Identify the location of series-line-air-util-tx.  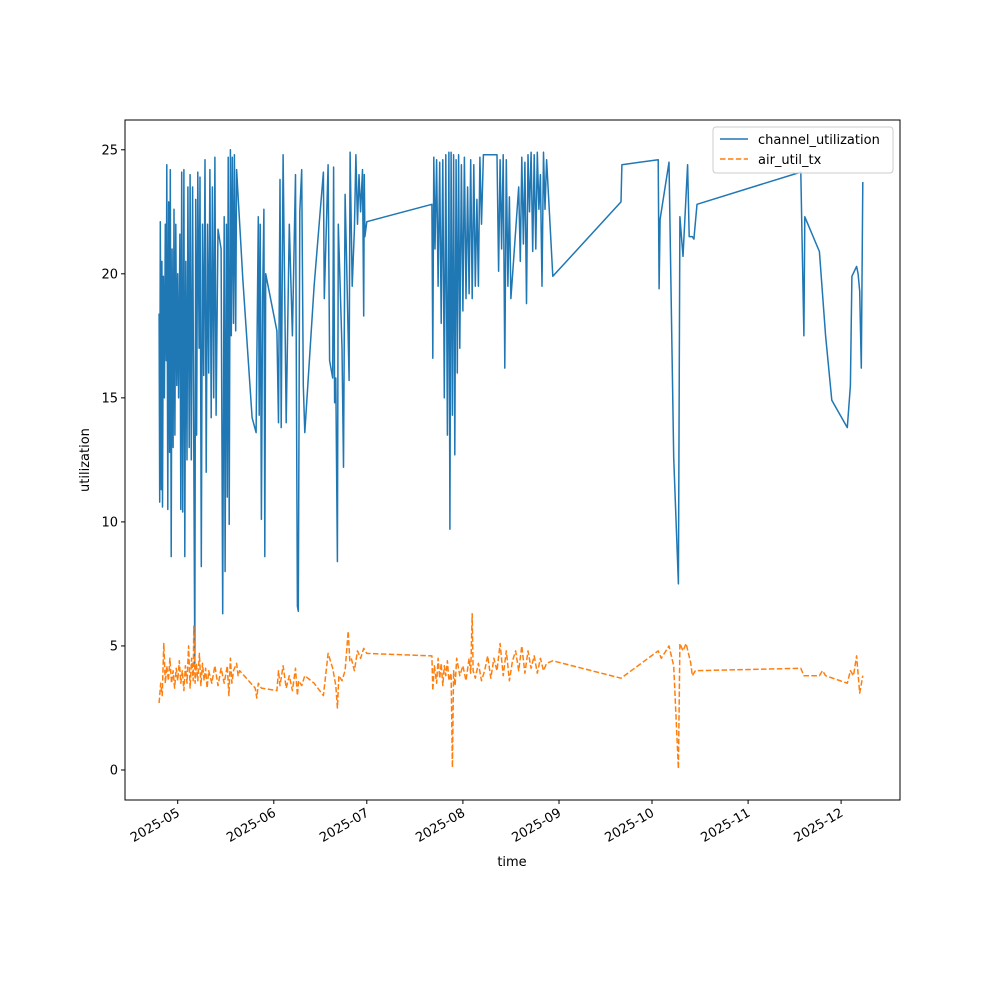
(511, 691).